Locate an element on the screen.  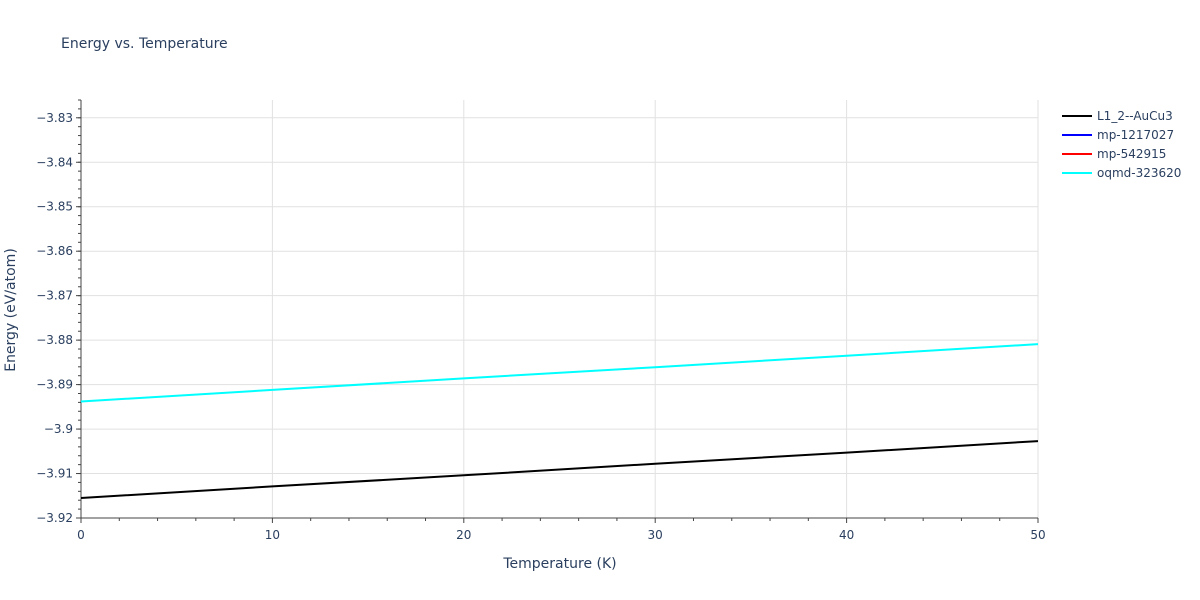
y-tick-label: −3.87 is located at coordinates (54, 296).